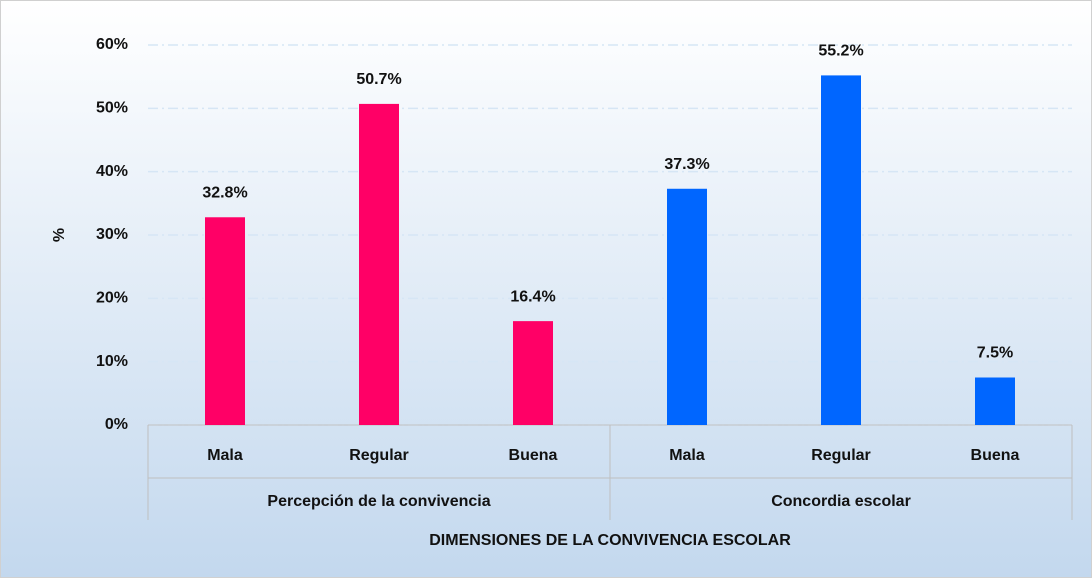 This screenshot has height=578, width=1092. Describe the element at coordinates (59, 235) in the screenshot. I see `y-axis-title: %` at that location.